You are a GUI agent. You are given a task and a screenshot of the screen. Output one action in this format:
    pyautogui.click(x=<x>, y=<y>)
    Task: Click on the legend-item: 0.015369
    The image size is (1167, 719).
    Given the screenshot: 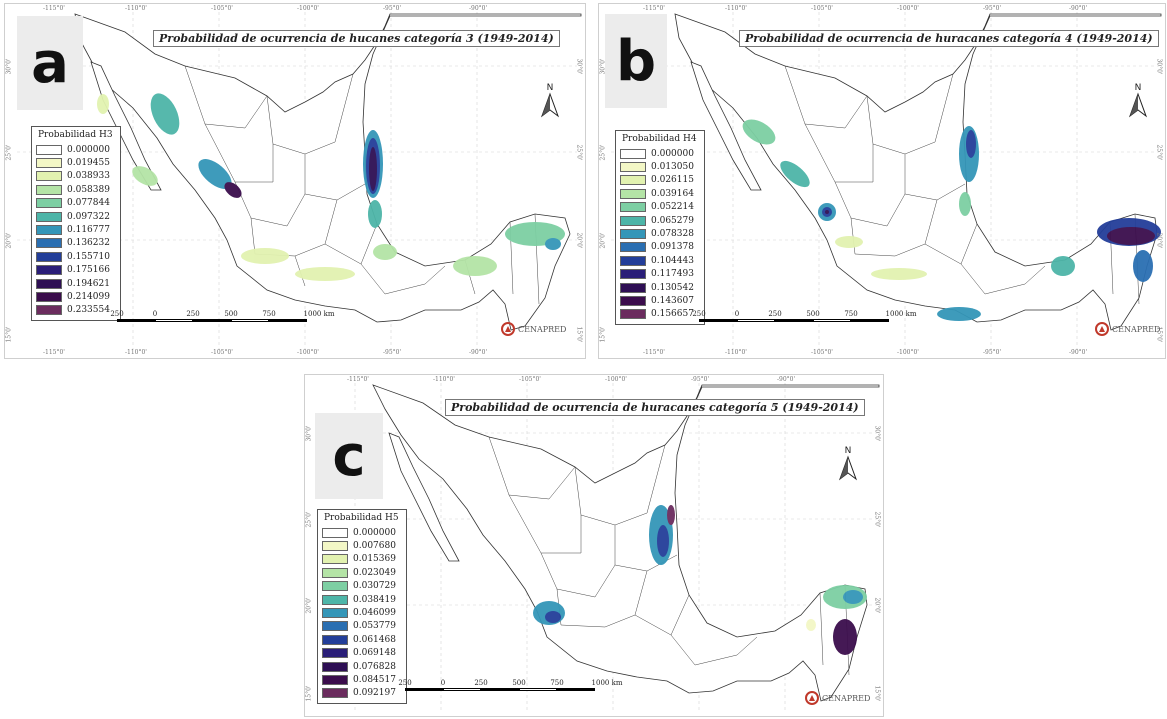 What is the action you would take?
    pyautogui.click(x=362, y=559)
    